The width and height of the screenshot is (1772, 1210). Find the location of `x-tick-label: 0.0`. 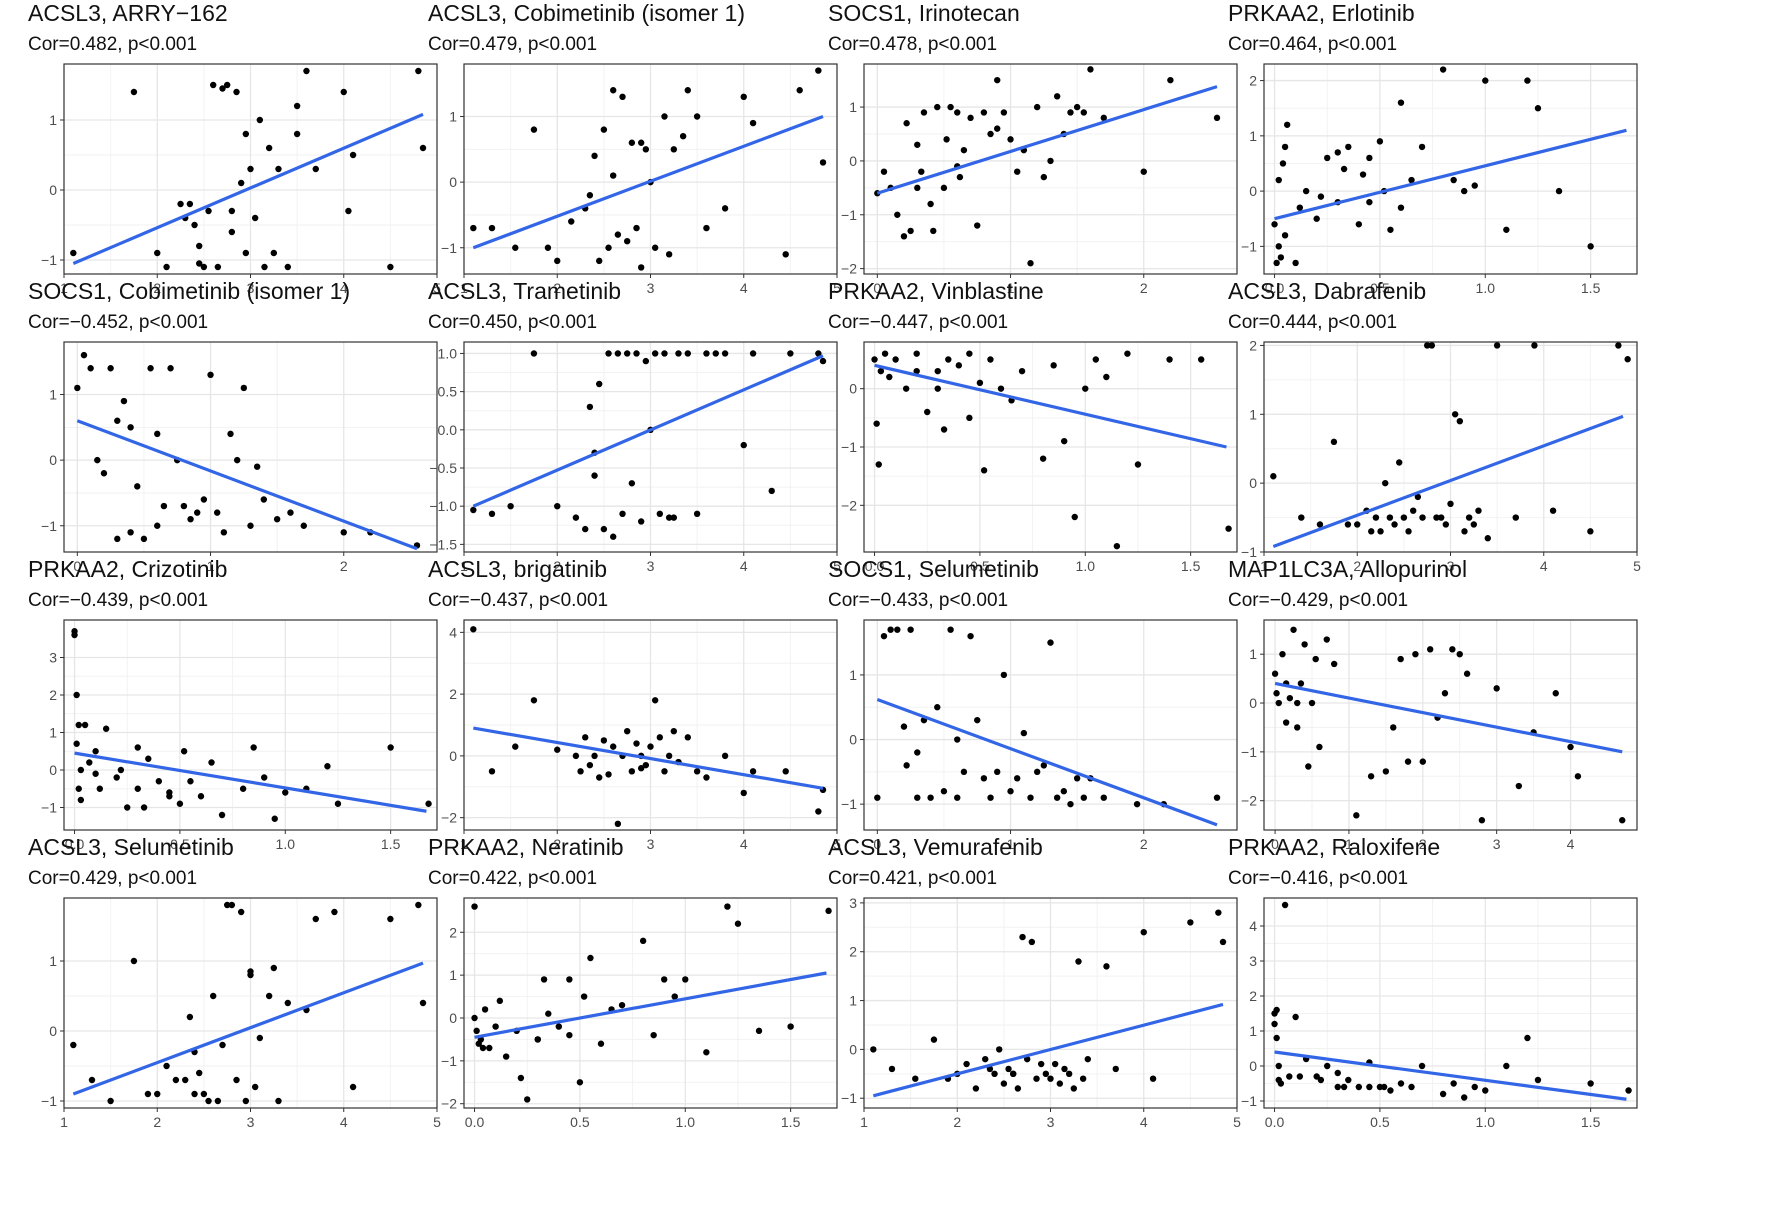

x-tick-label: 0.0 is located at coordinates (475, 1122).